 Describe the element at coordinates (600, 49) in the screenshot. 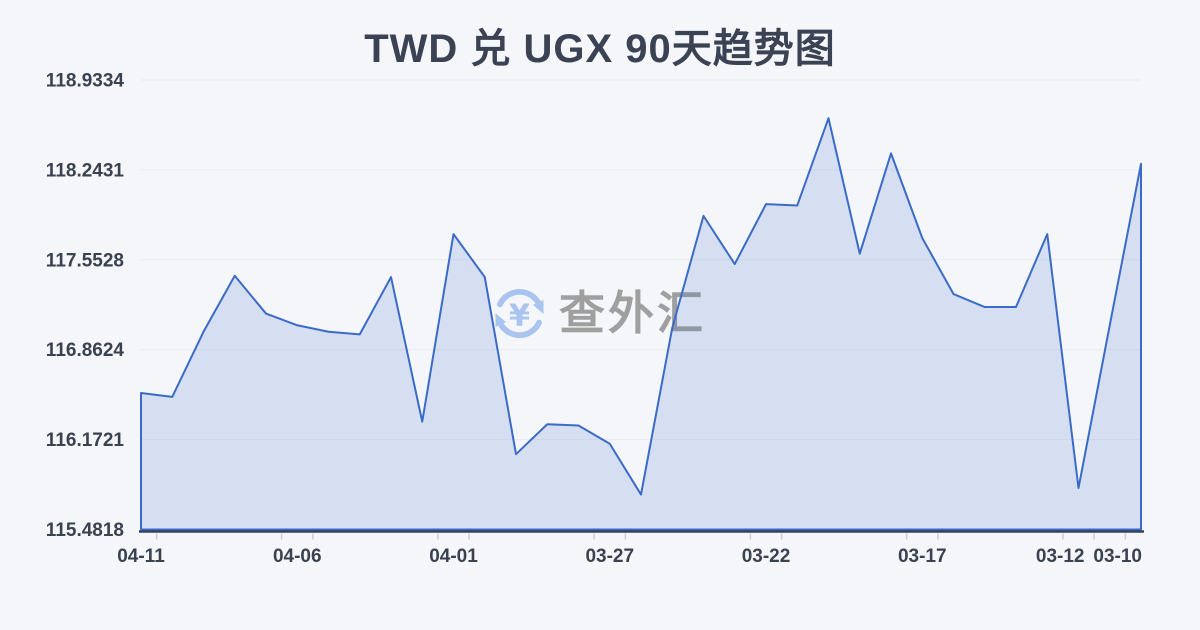

I see `chart-title: TWD 兑 UGX 90天趋势图` at that location.